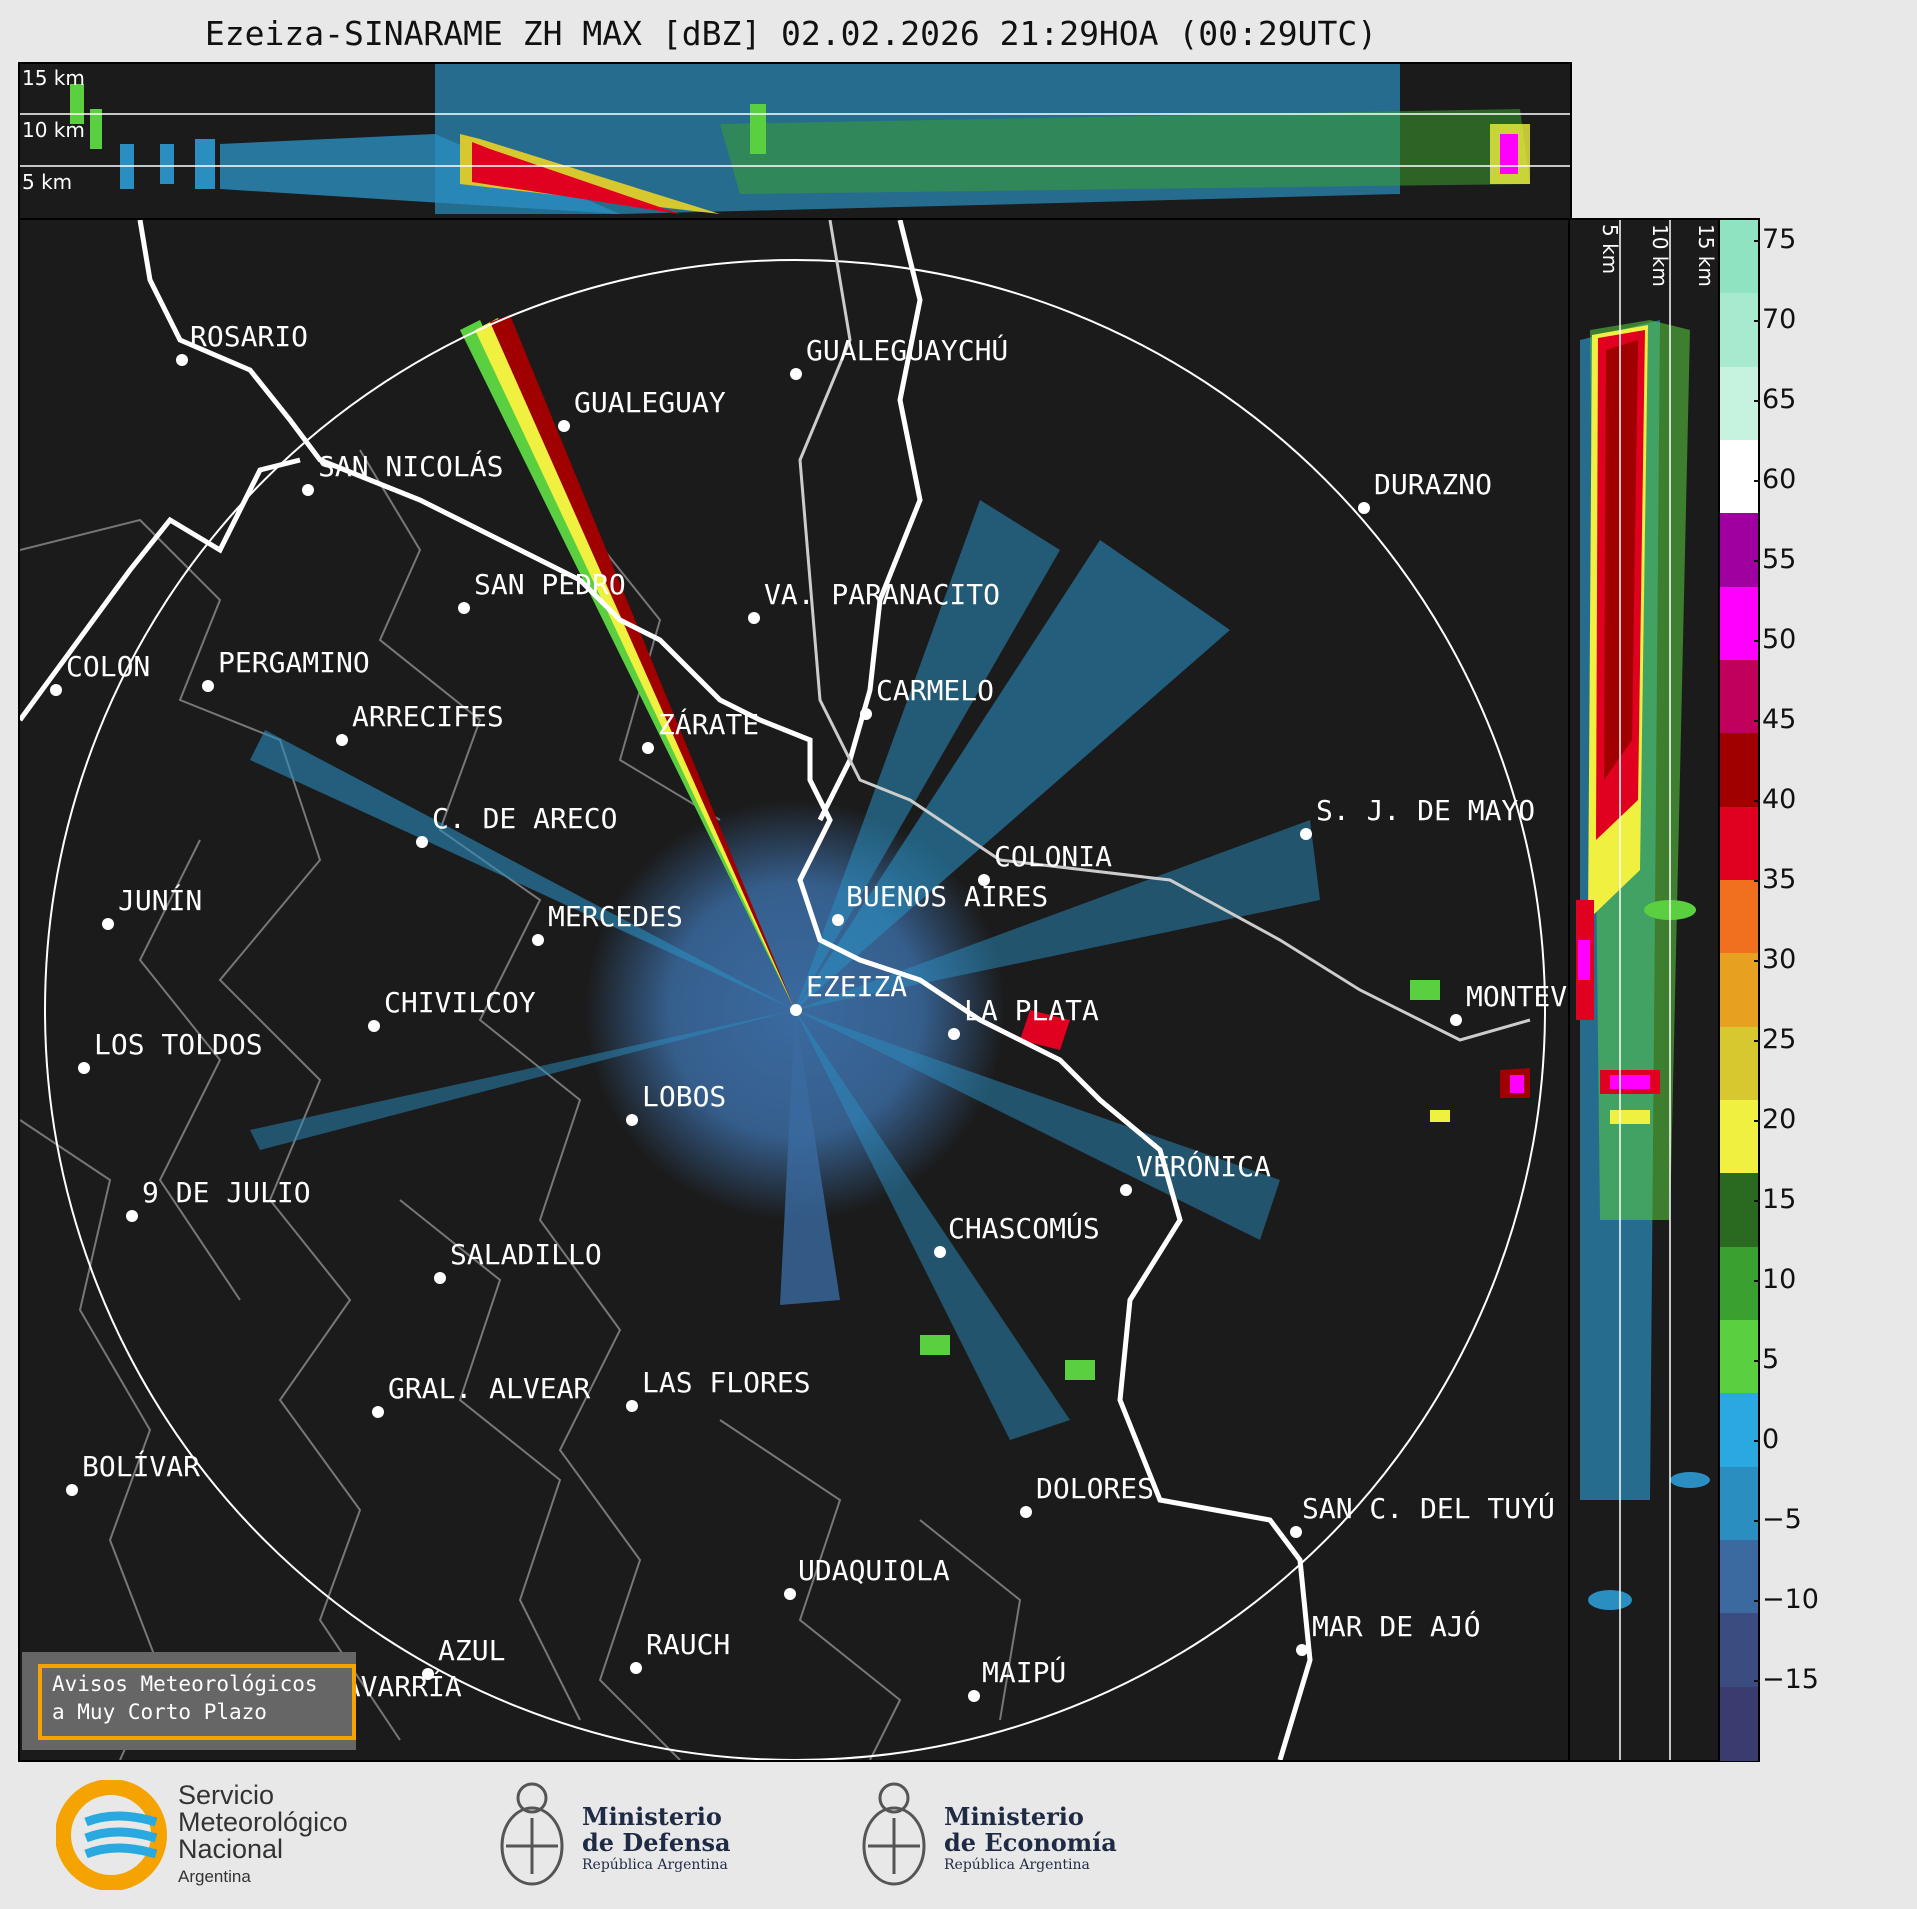  I want to click on economia-coat-of-arms-icon, so click(894, 1834).